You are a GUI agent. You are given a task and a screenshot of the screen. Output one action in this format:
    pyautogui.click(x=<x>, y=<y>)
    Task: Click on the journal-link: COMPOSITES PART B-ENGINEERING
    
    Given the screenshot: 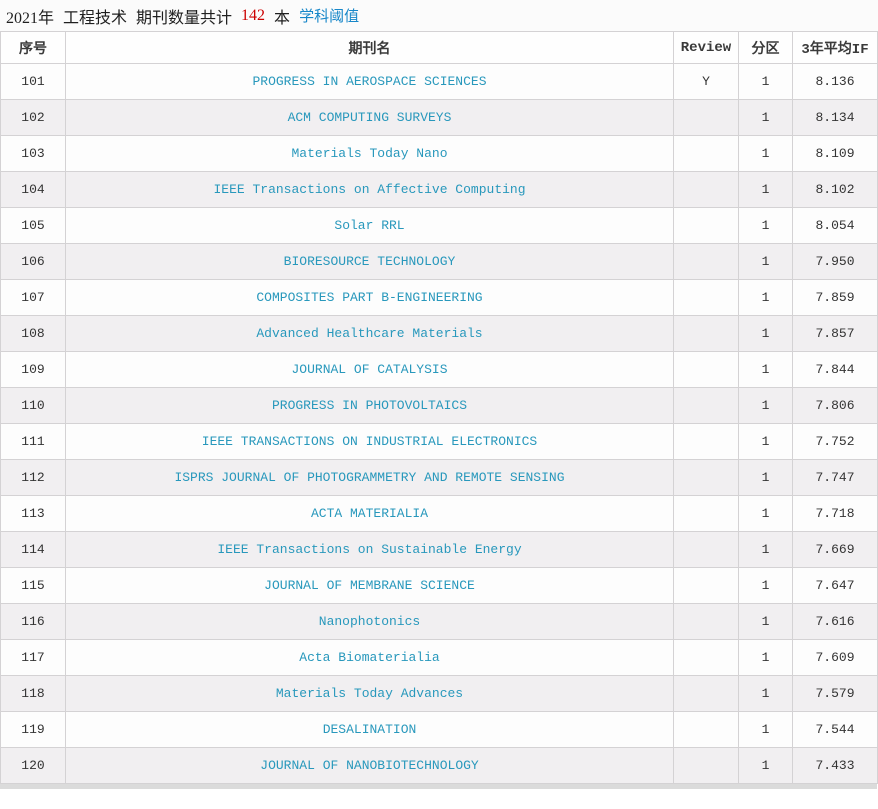 What is the action you would take?
    pyautogui.click(x=369, y=297)
    